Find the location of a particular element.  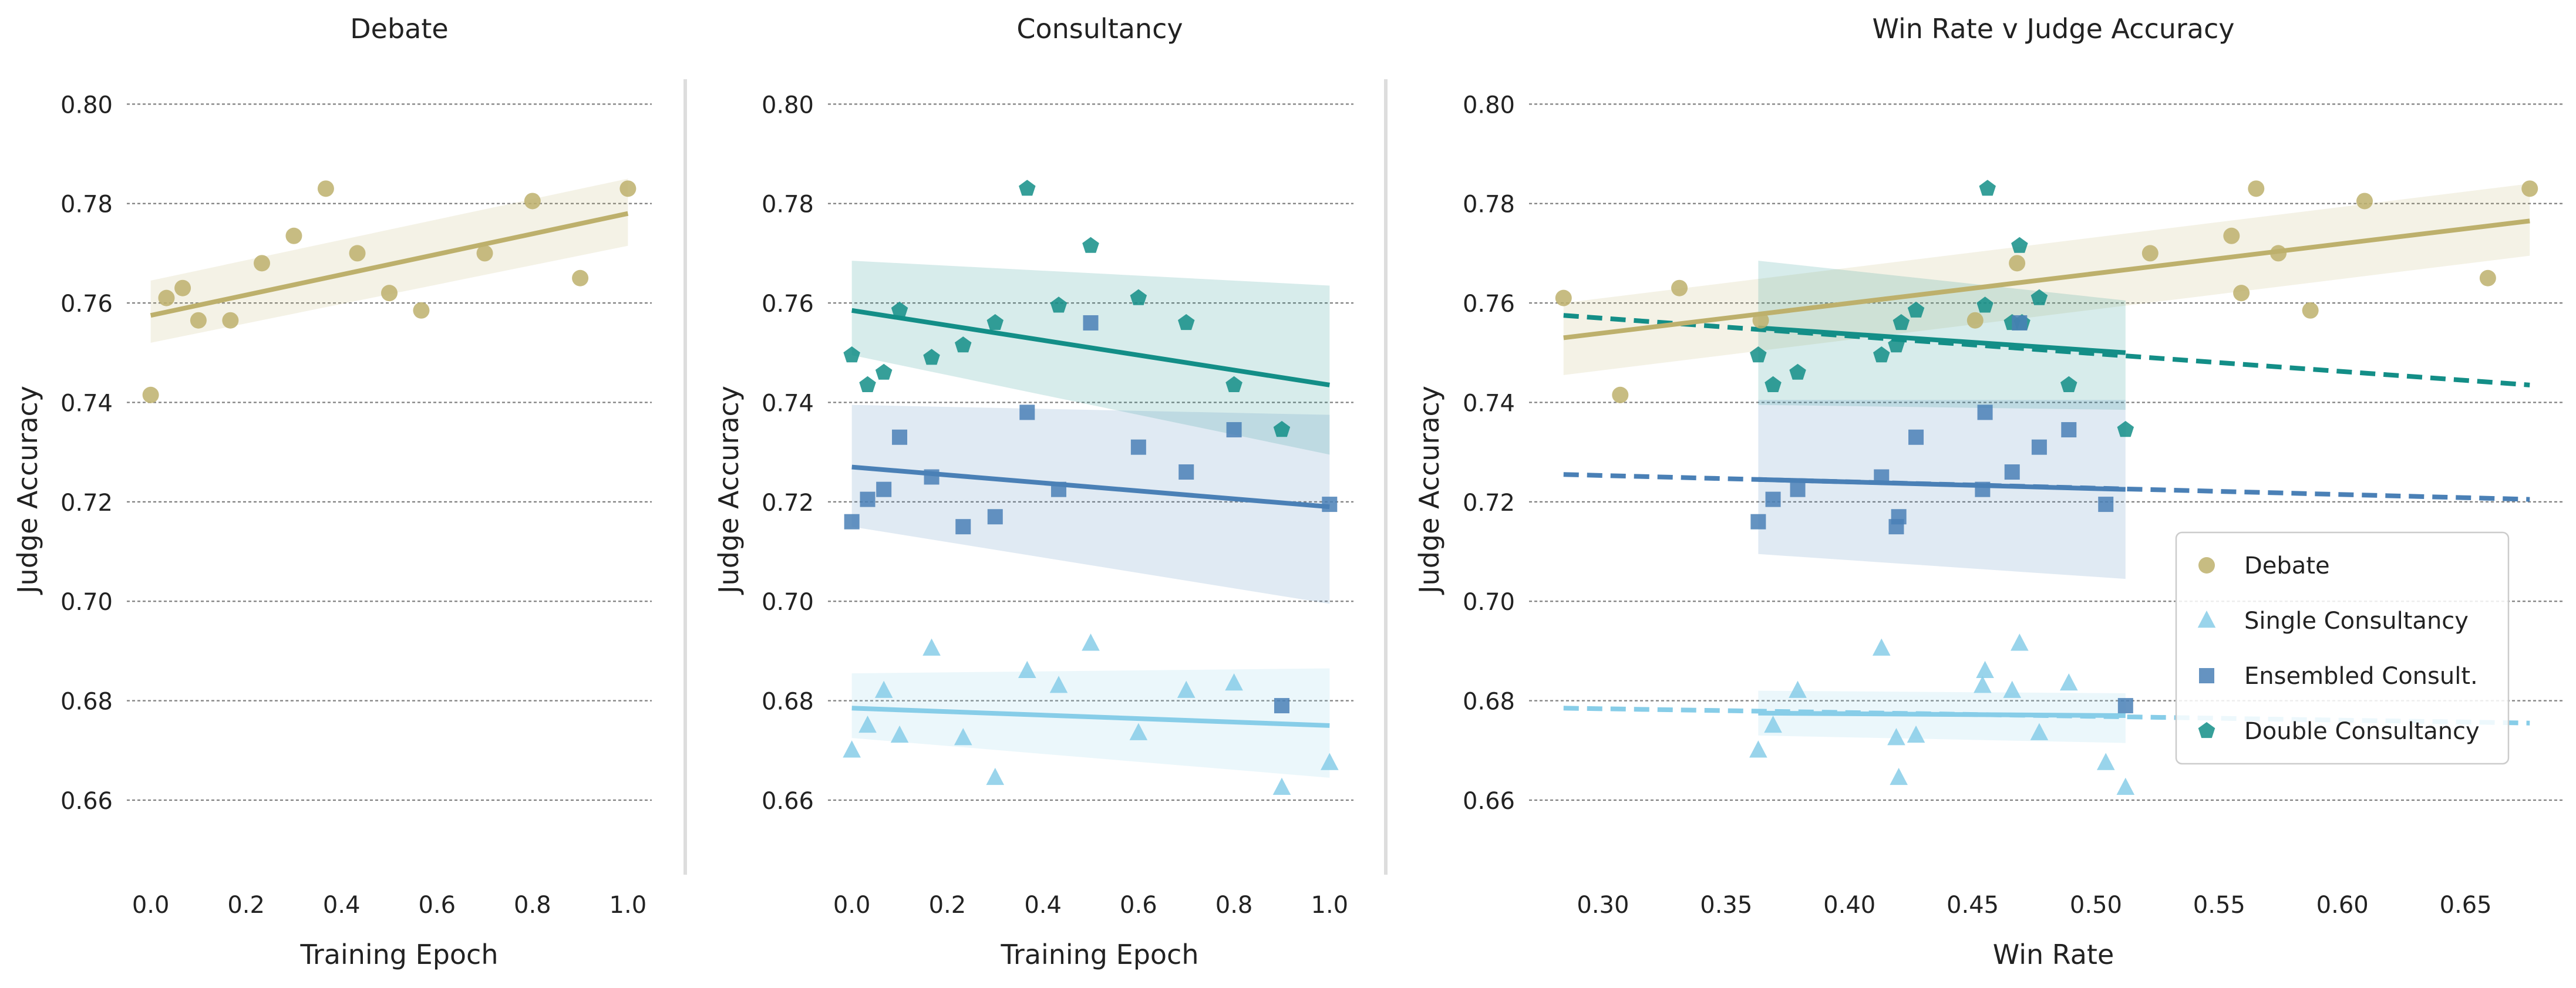

x-tick-label: 1.0 is located at coordinates (628, 905).